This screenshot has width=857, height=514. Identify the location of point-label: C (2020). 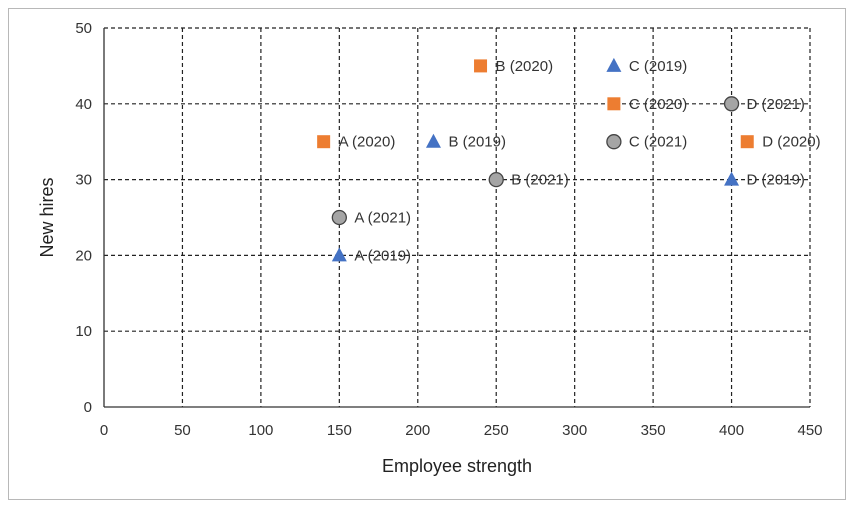
(658, 104).